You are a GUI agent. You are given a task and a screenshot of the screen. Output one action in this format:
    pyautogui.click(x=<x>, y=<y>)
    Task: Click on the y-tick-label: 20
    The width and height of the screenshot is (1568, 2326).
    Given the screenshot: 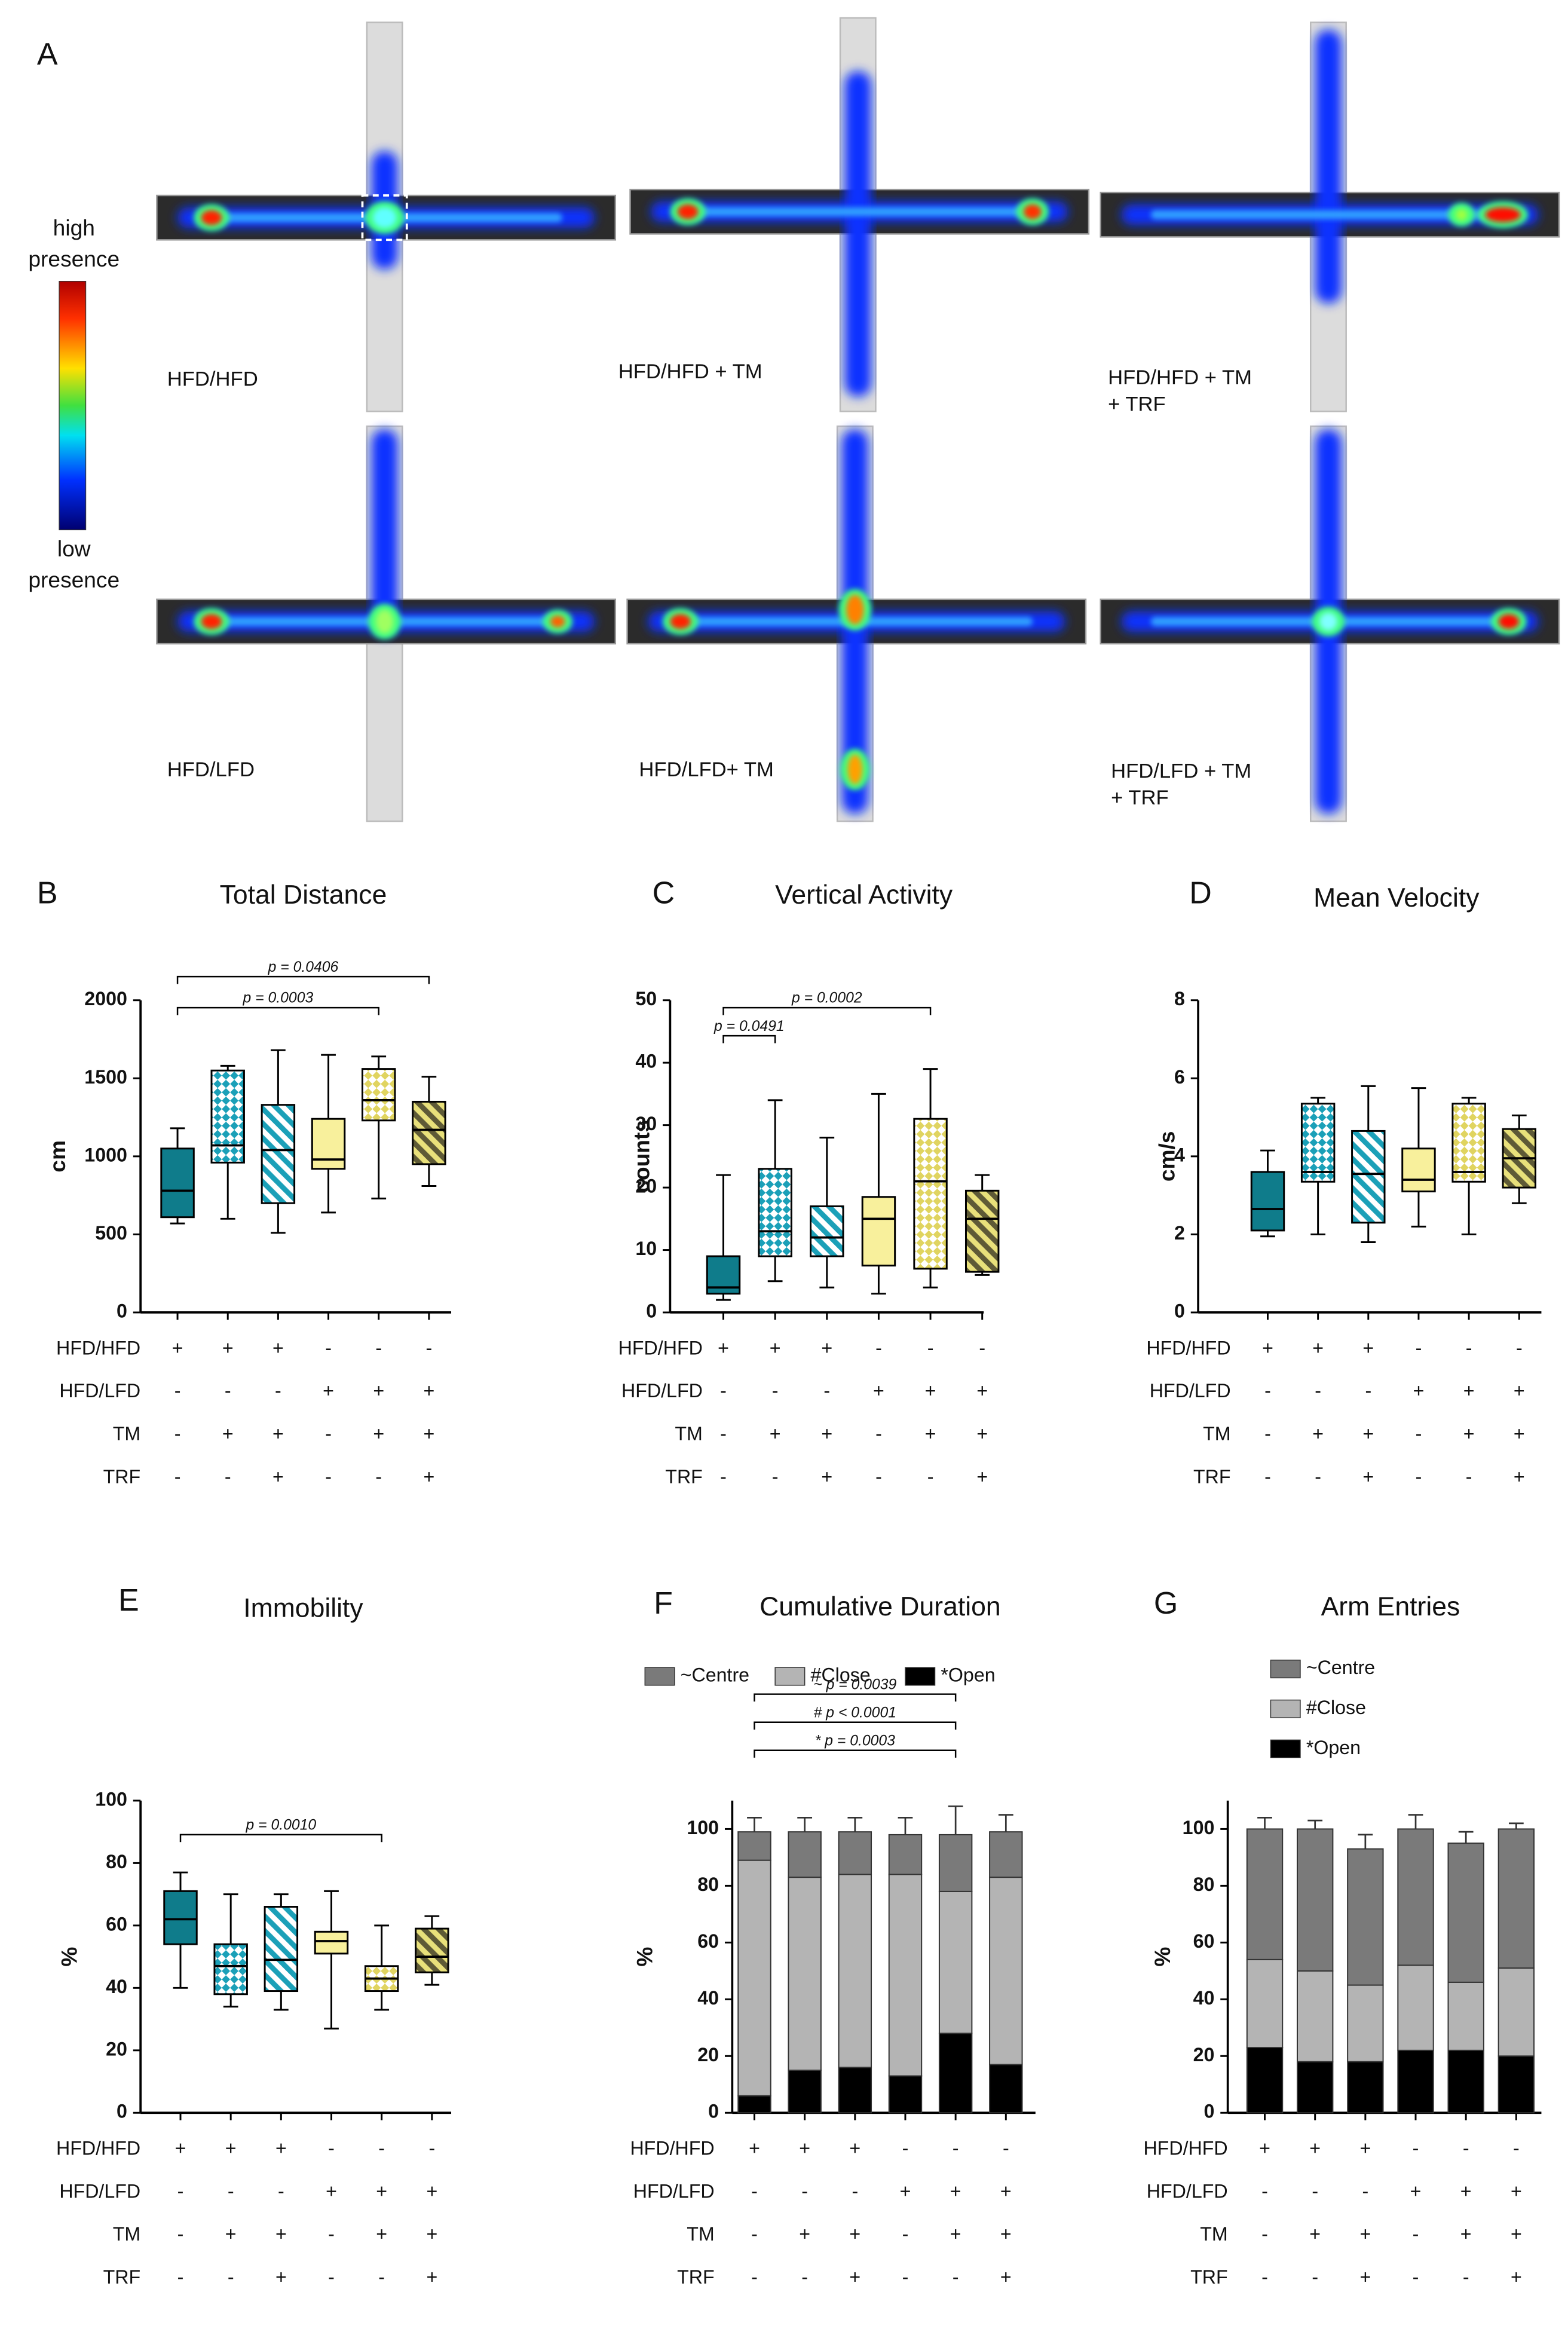 What is the action you would take?
    pyautogui.click(x=1204, y=2054)
    